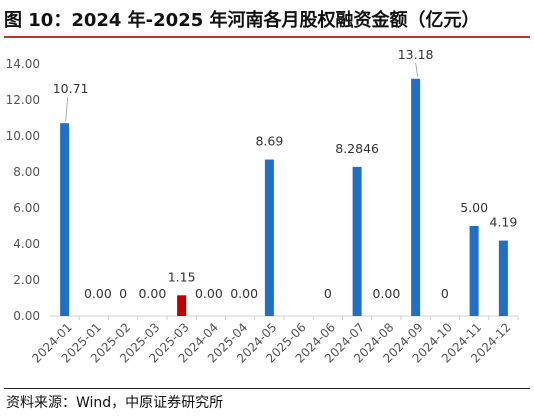 The width and height of the screenshot is (534, 419). I want to click on data-label: 5.00, so click(474, 207).